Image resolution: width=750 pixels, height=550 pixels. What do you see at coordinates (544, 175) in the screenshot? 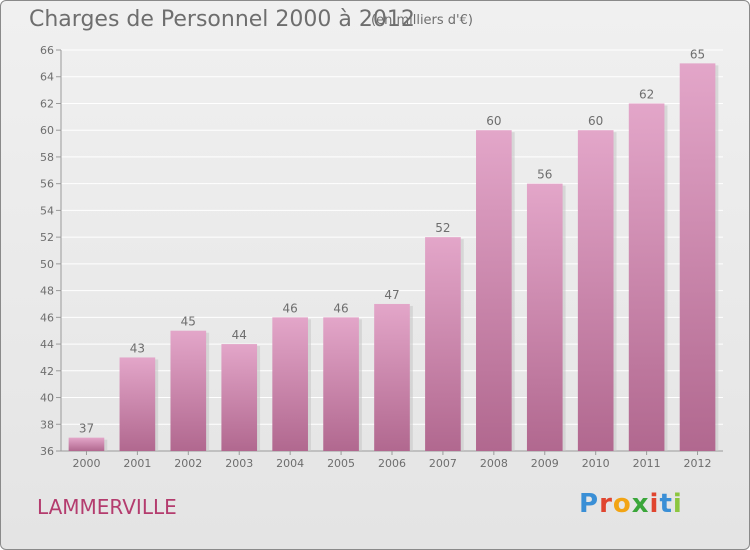
I see `data-label: 56` at bounding box center [544, 175].